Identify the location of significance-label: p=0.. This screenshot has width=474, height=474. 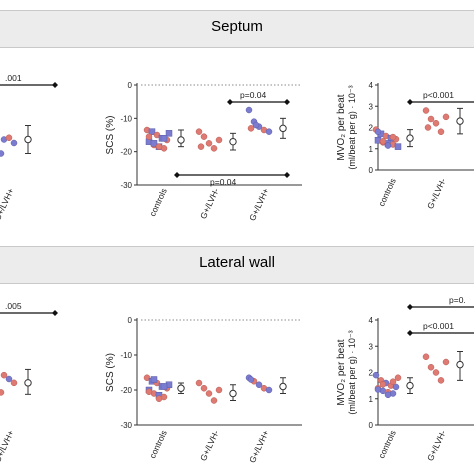
(457, 300).